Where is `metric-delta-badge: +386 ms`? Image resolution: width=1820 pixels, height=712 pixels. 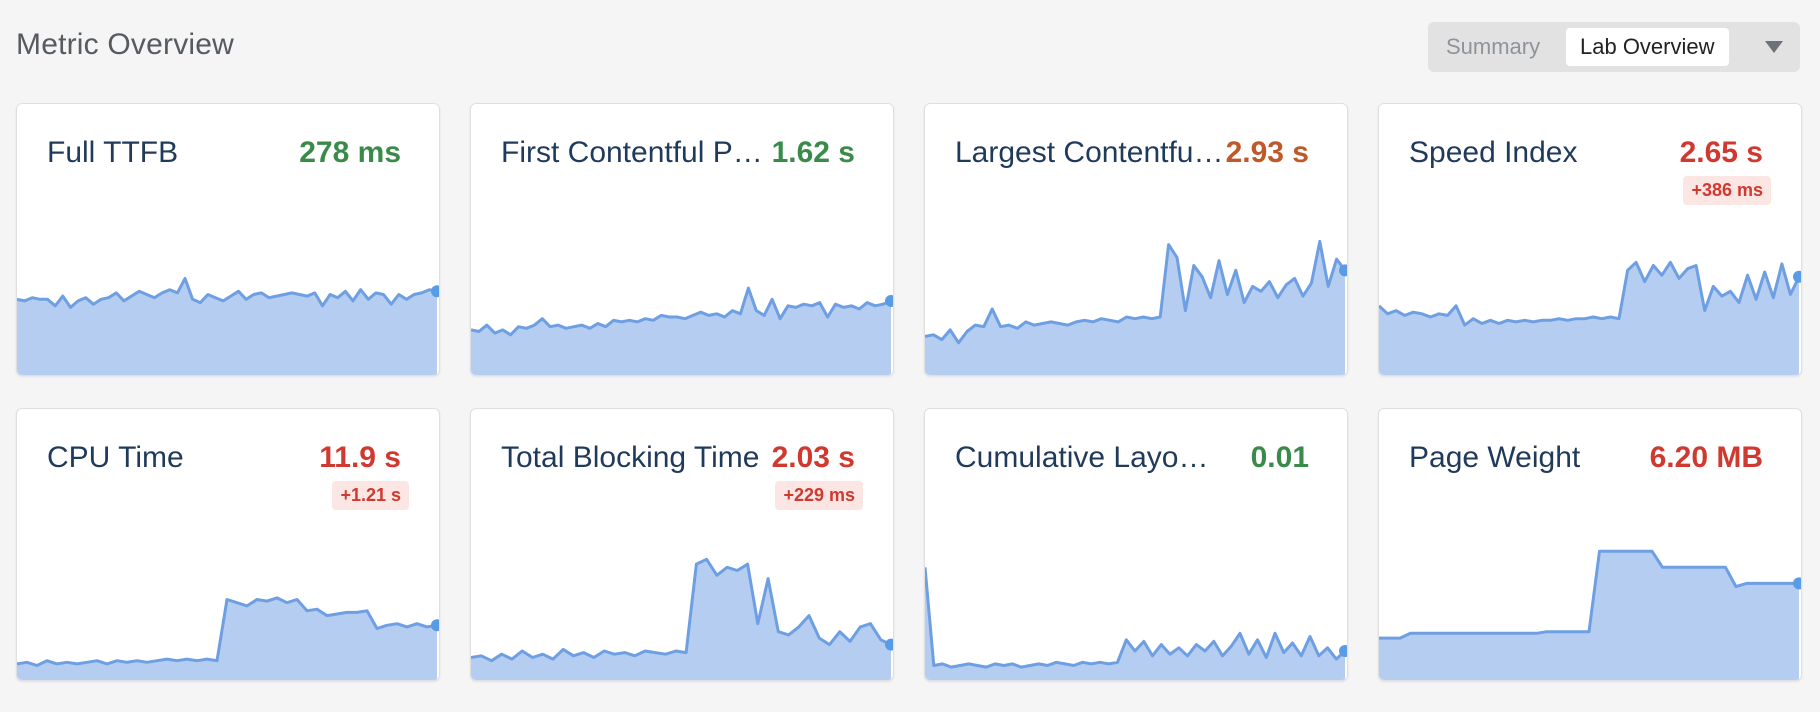
metric-delta-badge: +386 ms is located at coordinates (1727, 190).